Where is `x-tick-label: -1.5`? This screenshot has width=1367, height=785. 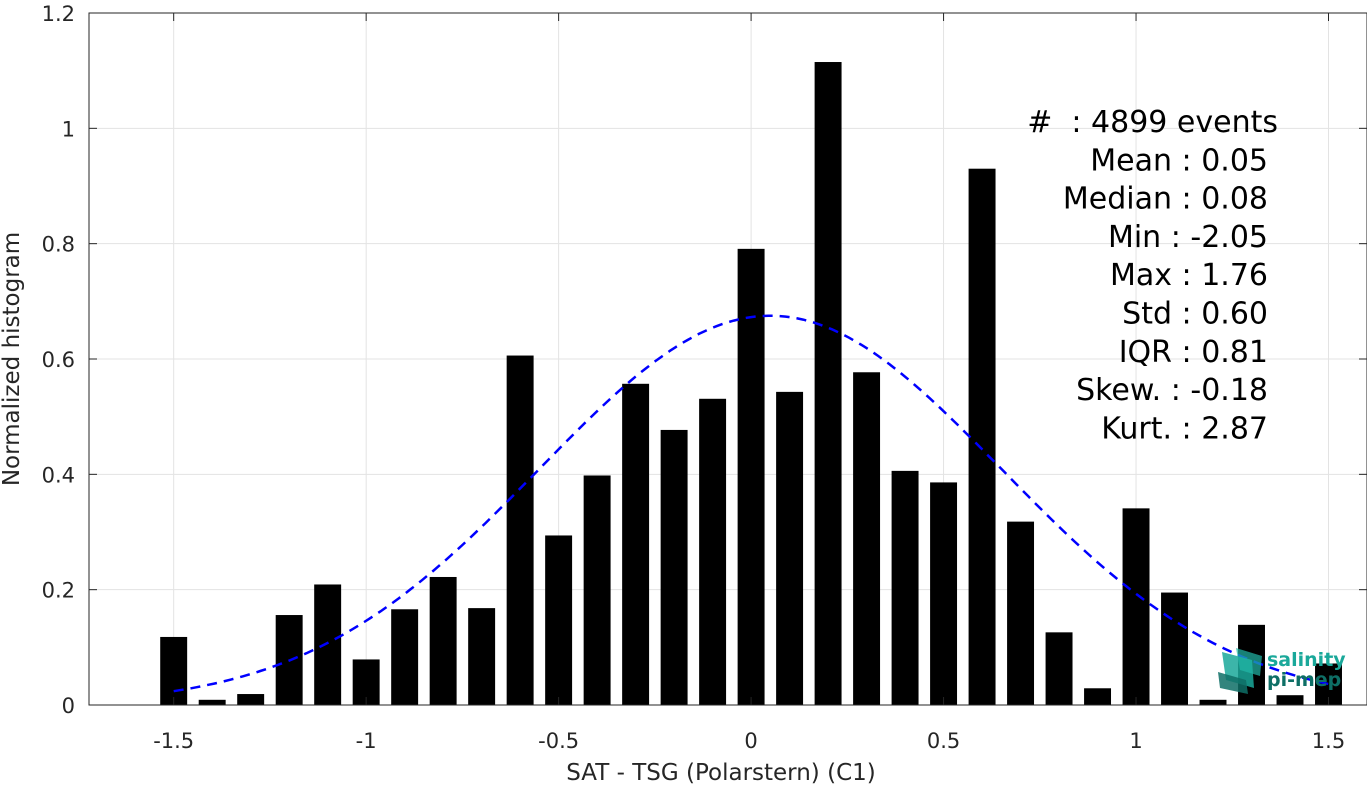
x-tick-label: -1.5 is located at coordinates (173, 741).